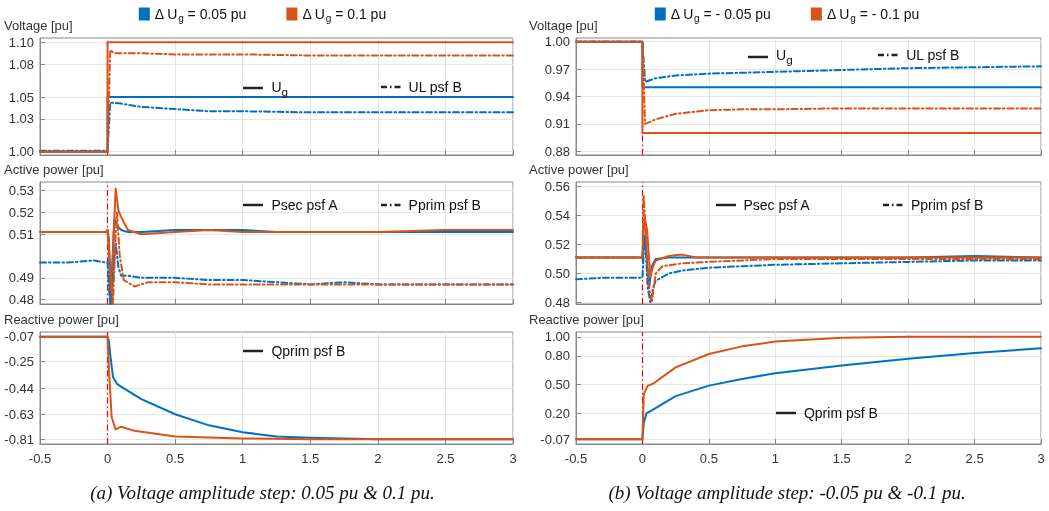  What do you see at coordinates (557, 215) in the screenshot?
I see `y-tick-label: 0.54` at bounding box center [557, 215].